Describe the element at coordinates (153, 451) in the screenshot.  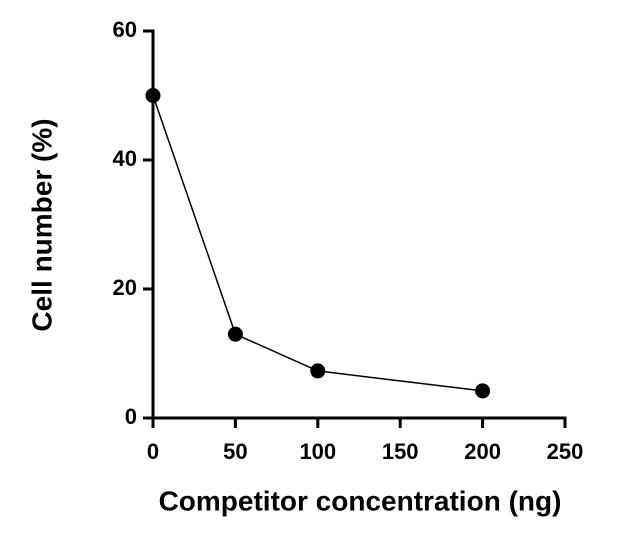
I see `x-tick-label: 0` at that location.